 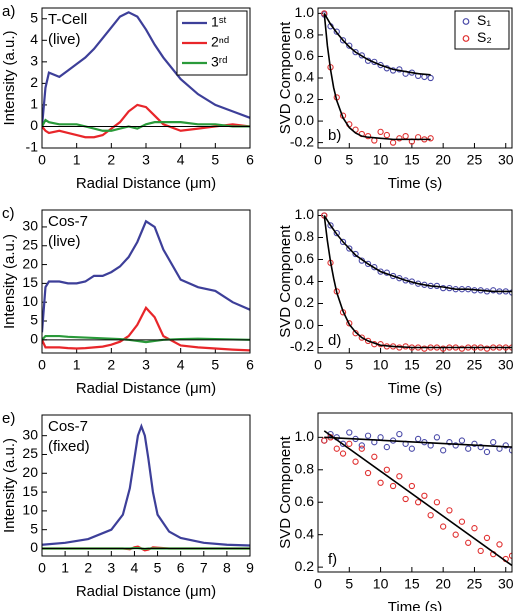 What do you see at coordinates (69, 446) in the screenshot?
I see `annotation: (fixed)` at bounding box center [69, 446].